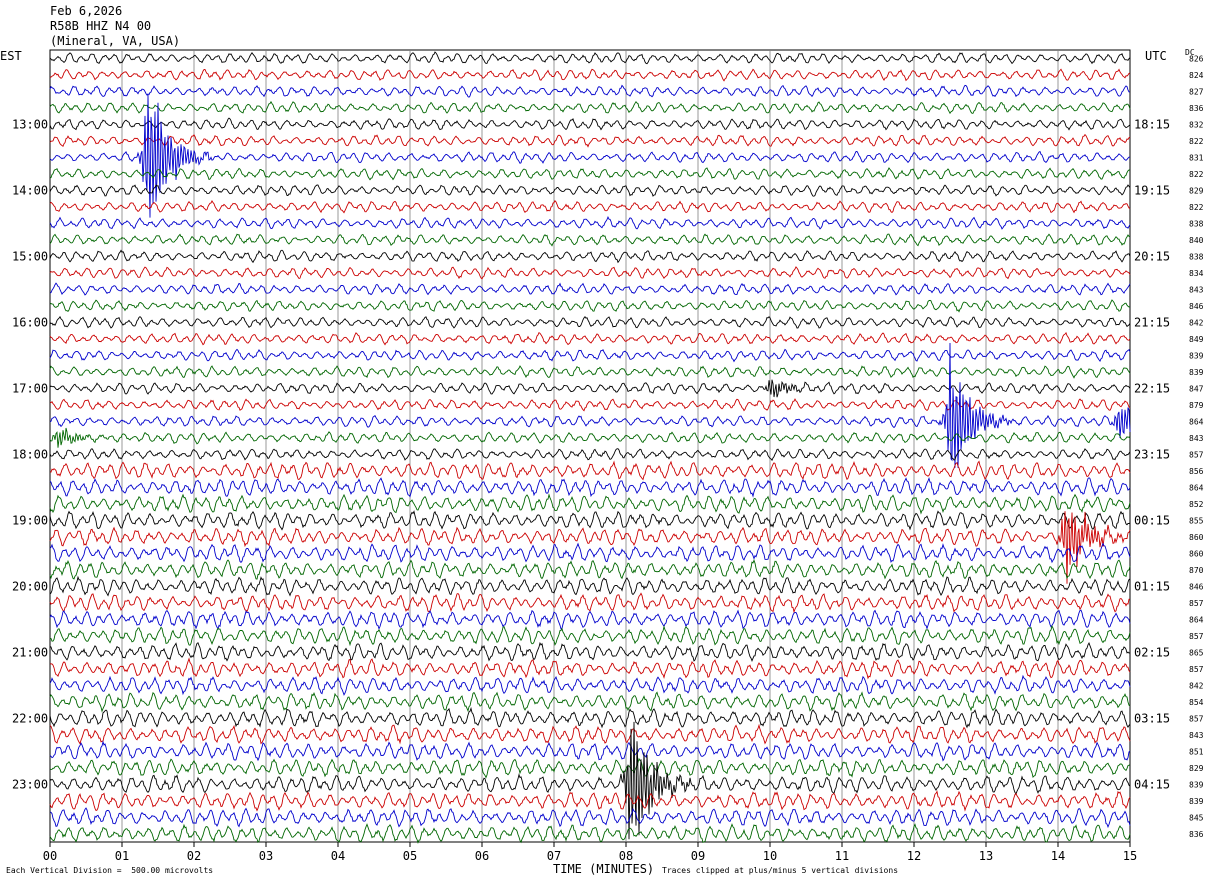 Image resolution: width=1210 pixels, height=886 pixels. Describe the element at coordinates (1058, 856) in the screenshot. I see `x-tick-label: 14` at that location.